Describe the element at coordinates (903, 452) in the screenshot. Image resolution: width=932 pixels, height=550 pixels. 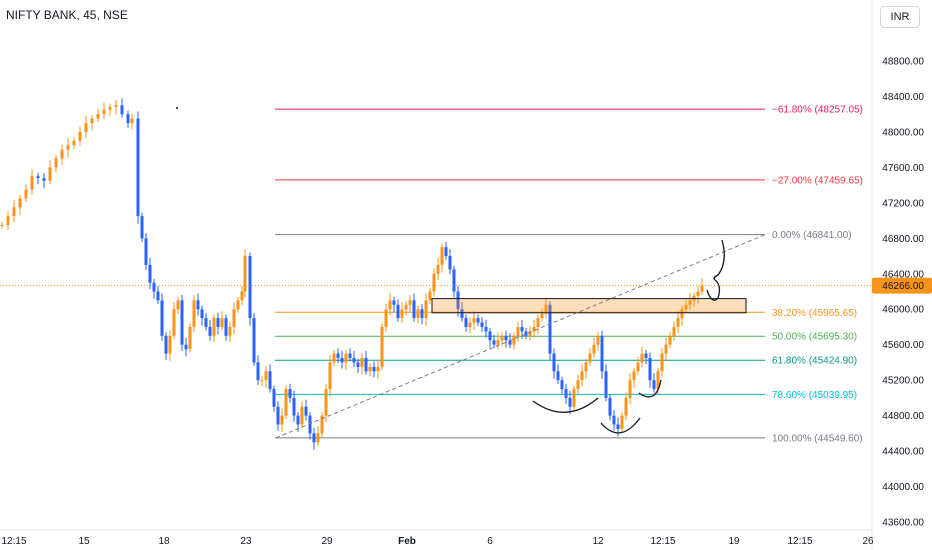
I see `price-tick-label: 44400.00` at that location.